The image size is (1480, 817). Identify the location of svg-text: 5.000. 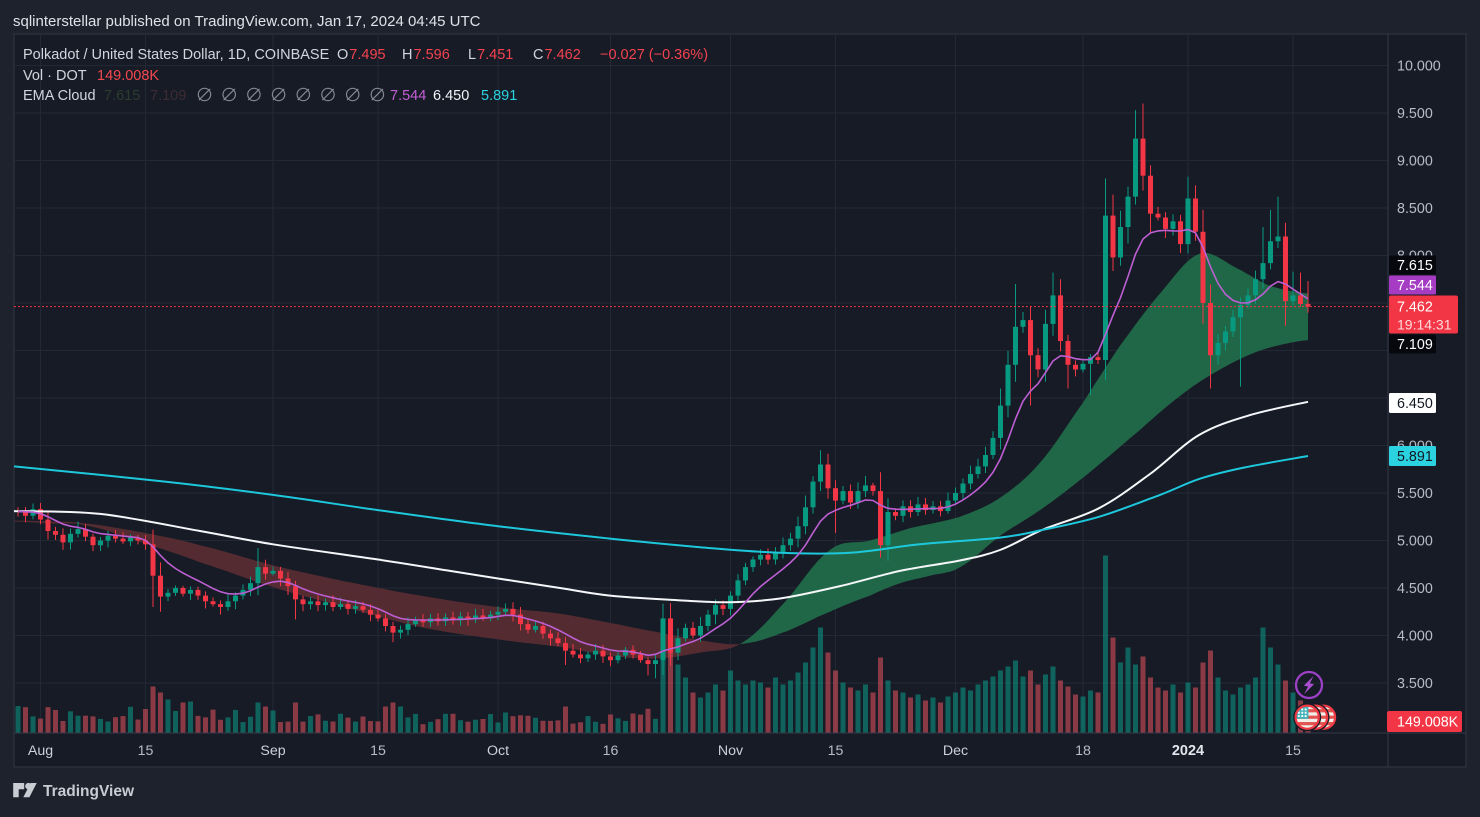
(1415, 542).